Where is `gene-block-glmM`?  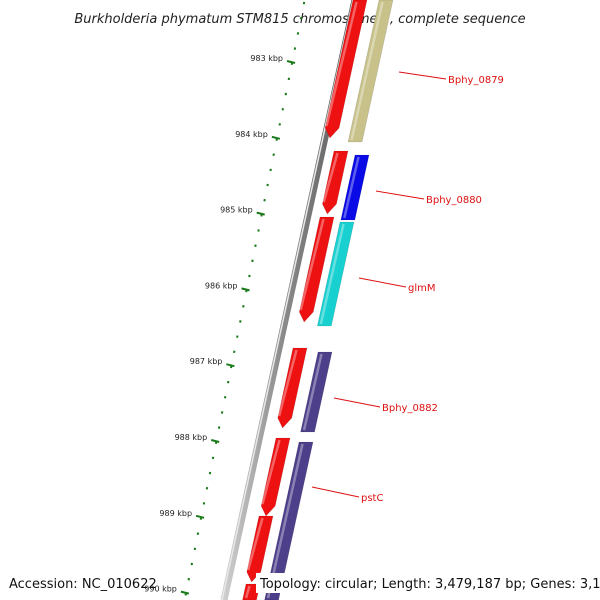 gene-block-glmM is located at coordinates (335, 274).